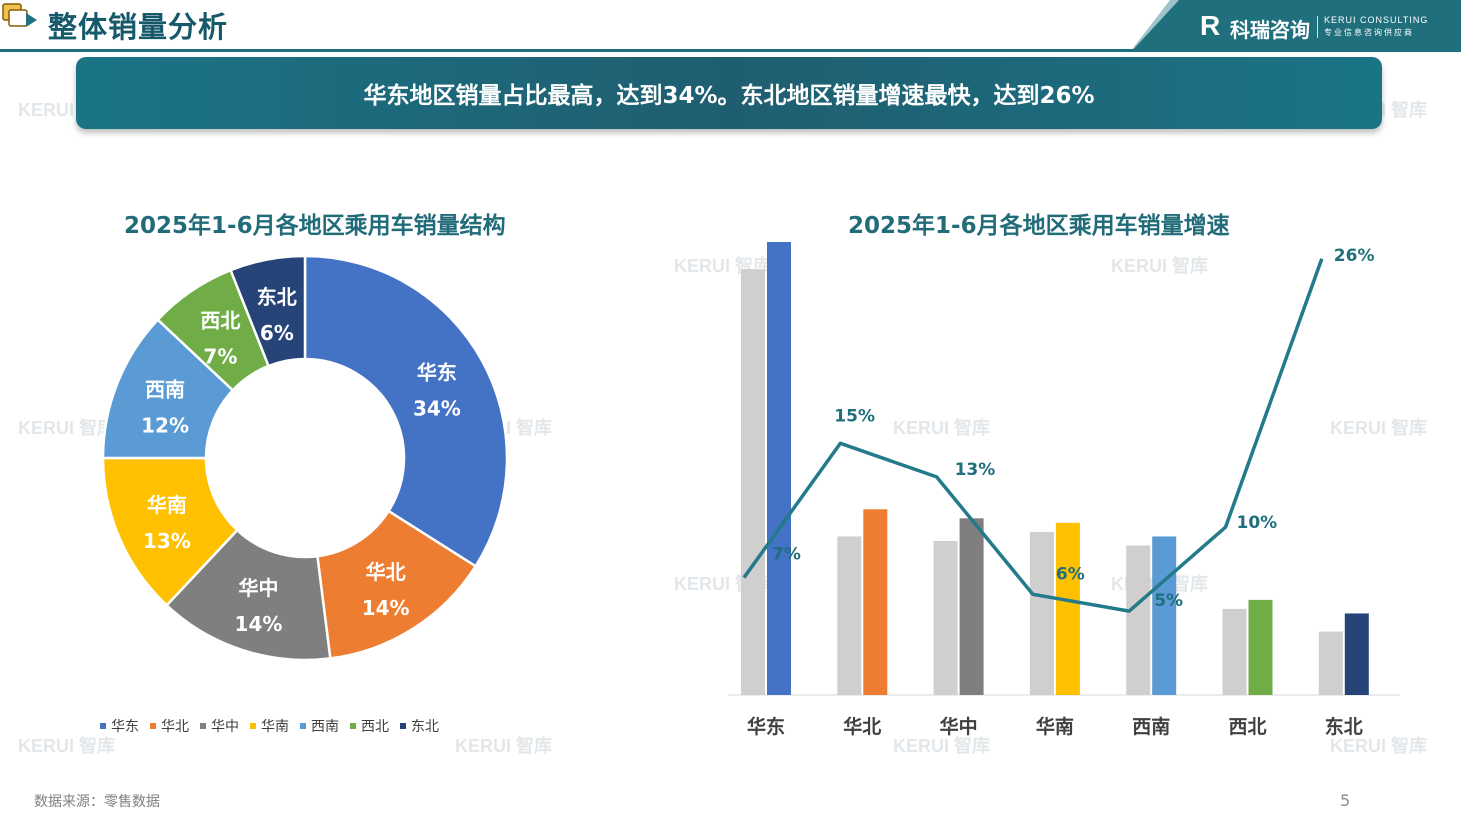 This screenshot has height=822, width=1461. What do you see at coordinates (425, 727) in the screenshot?
I see `legend-label: 东北` at bounding box center [425, 727].